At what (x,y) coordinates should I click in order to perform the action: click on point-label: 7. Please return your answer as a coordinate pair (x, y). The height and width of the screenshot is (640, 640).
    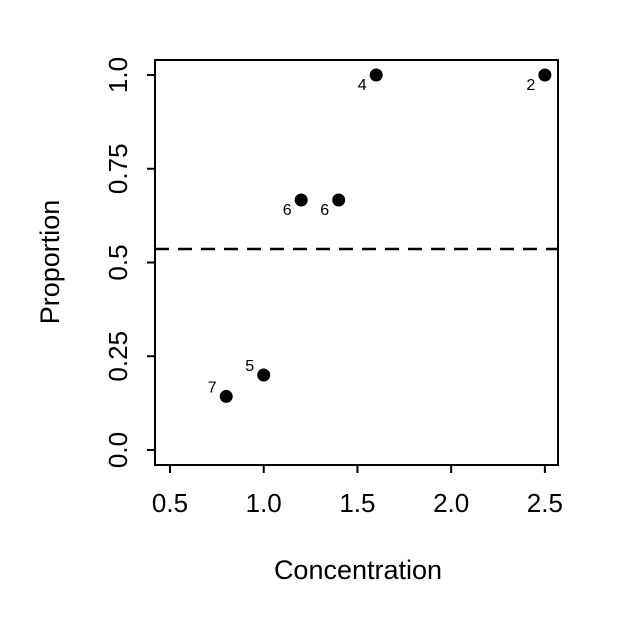
    Looking at the image, I should click on (212, 388).